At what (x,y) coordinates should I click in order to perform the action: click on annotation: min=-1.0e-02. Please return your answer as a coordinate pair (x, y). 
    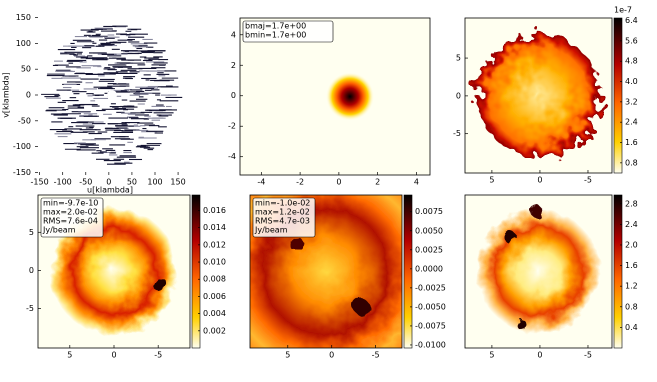
    Looking at the image, I should click on (282, 203).